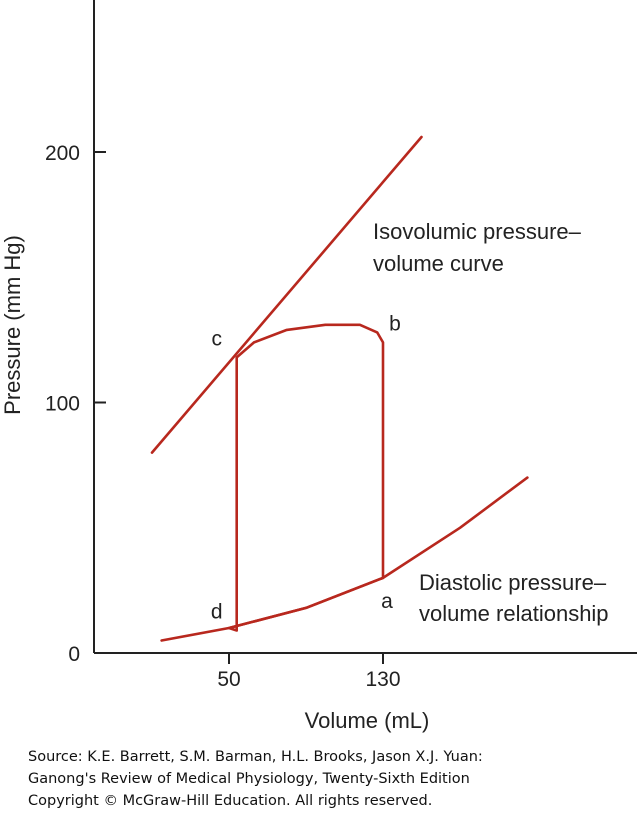  I want to click on y-tick-label: 100, so click(62, 404).